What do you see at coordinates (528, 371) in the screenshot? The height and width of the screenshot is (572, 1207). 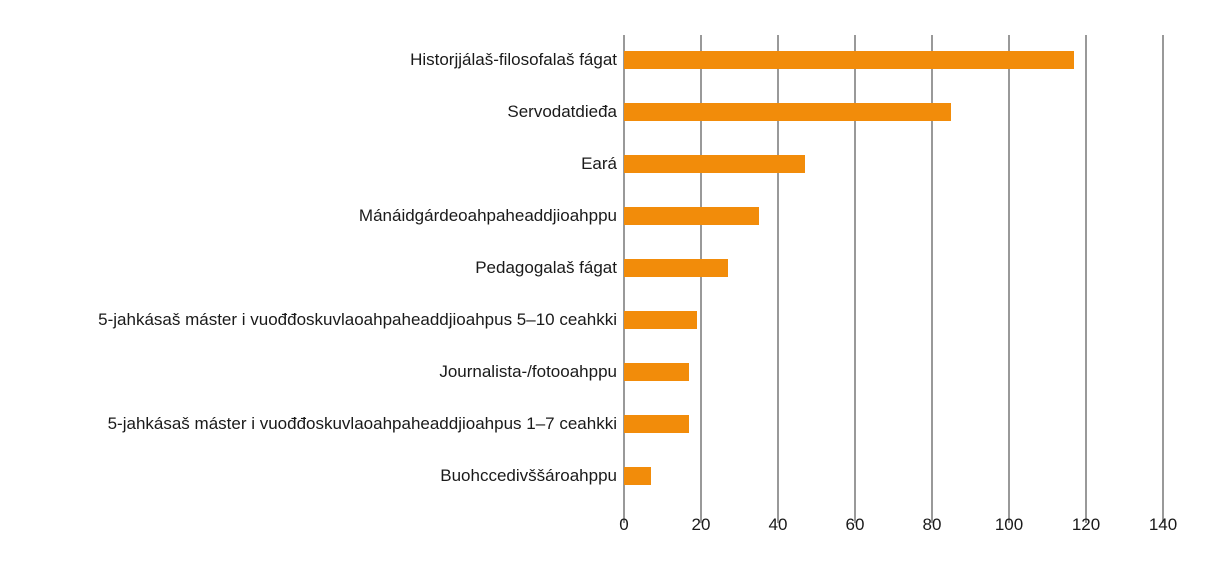 I see `category-label: Journalista-/fotooahppu` at bounding box center [528, 371].